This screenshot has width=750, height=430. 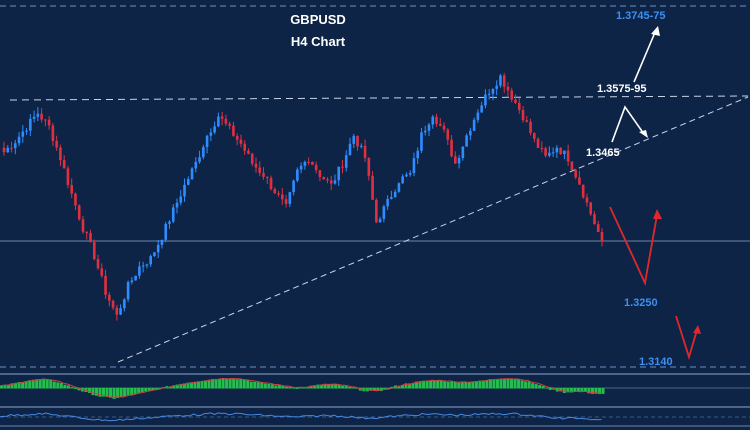 I want to click on white-projection-arrows, so click(x=635, y=84).